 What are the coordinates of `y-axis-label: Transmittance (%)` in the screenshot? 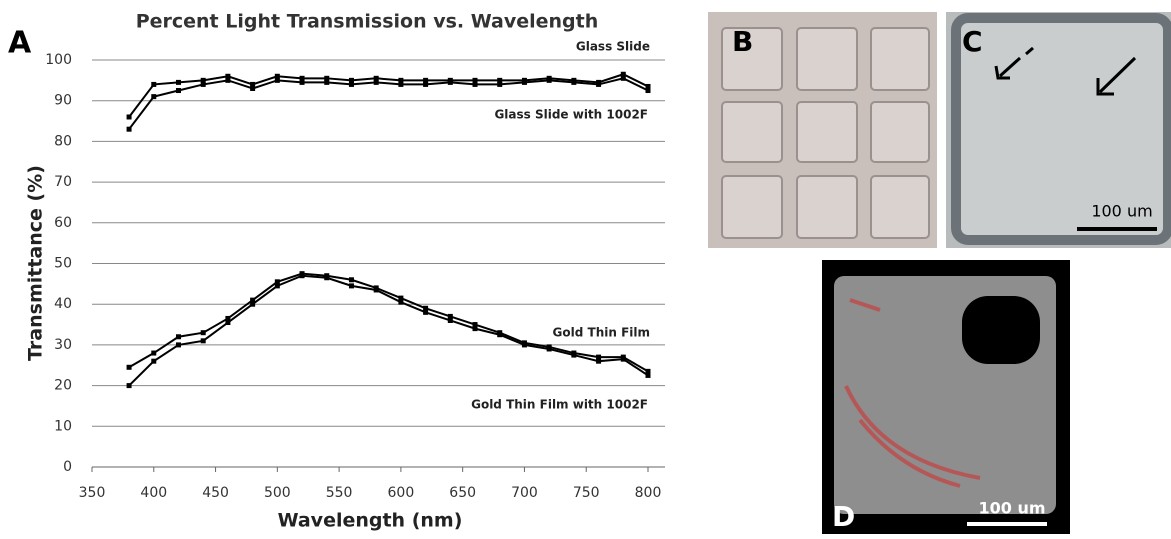 It's located at (36, 263).